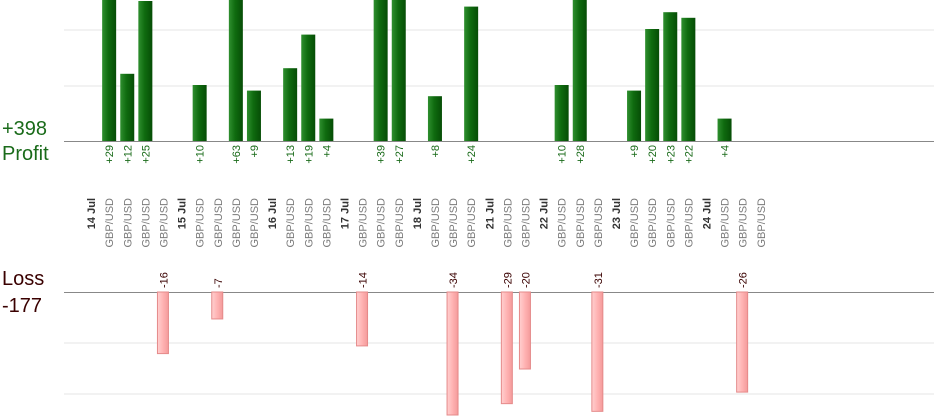 The image size is (934, 420). What do you see at coordinates (327, 151) in the screenshot?
I see `profit-value-2-2: +4` at bounding box center [327, 151].